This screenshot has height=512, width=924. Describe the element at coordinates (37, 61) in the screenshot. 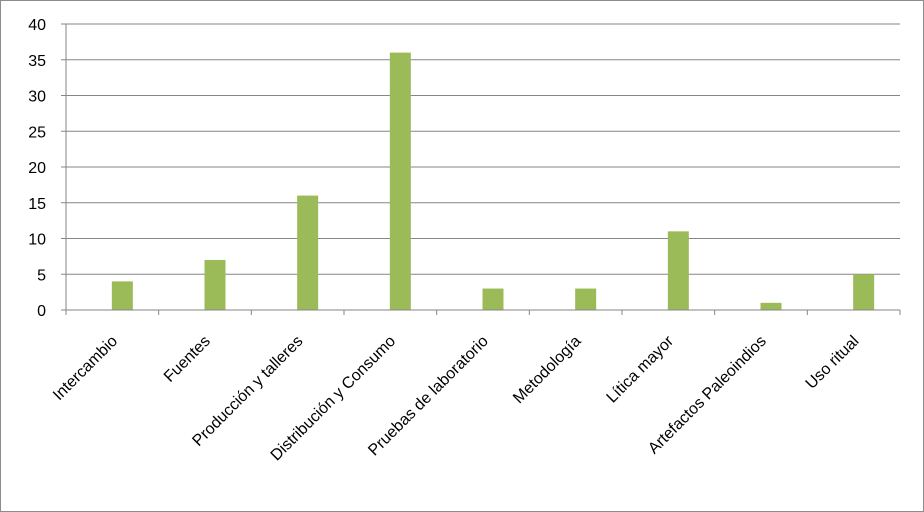

I see `y-tick-label: 35` at that location.